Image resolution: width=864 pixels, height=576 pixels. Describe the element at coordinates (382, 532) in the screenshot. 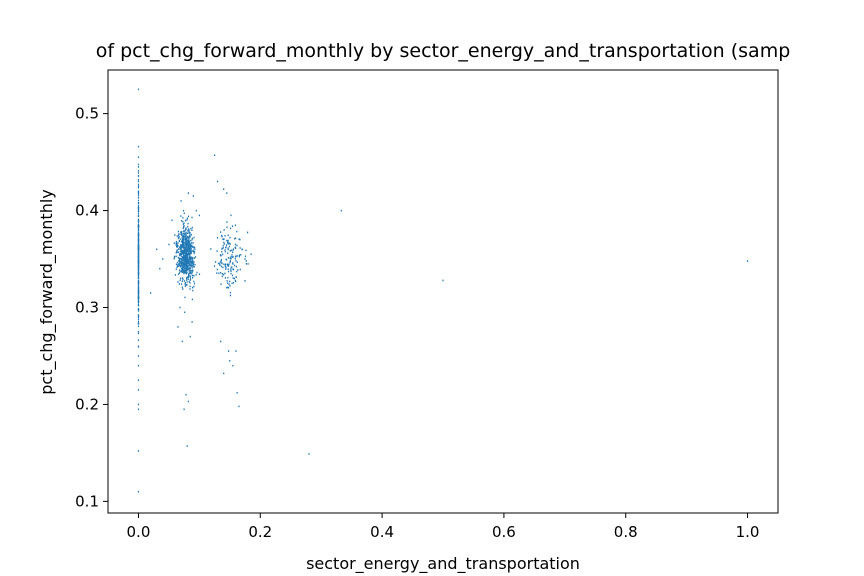

I see `x-tick-label: 0.4` at that location.